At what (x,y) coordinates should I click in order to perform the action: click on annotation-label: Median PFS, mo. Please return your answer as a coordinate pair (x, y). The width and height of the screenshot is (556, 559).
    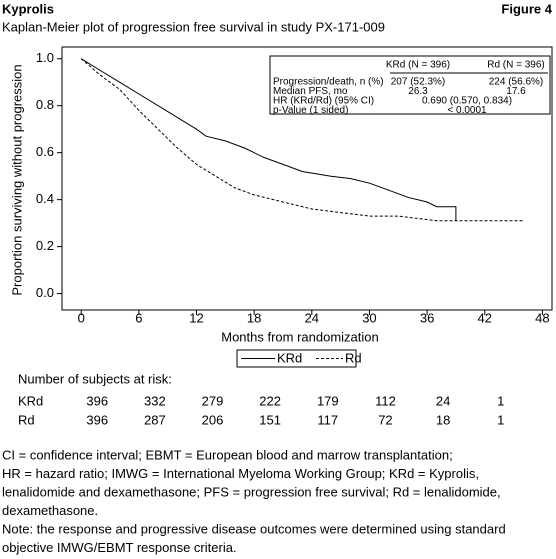
    Looking at the image, I should click on (310, 91).